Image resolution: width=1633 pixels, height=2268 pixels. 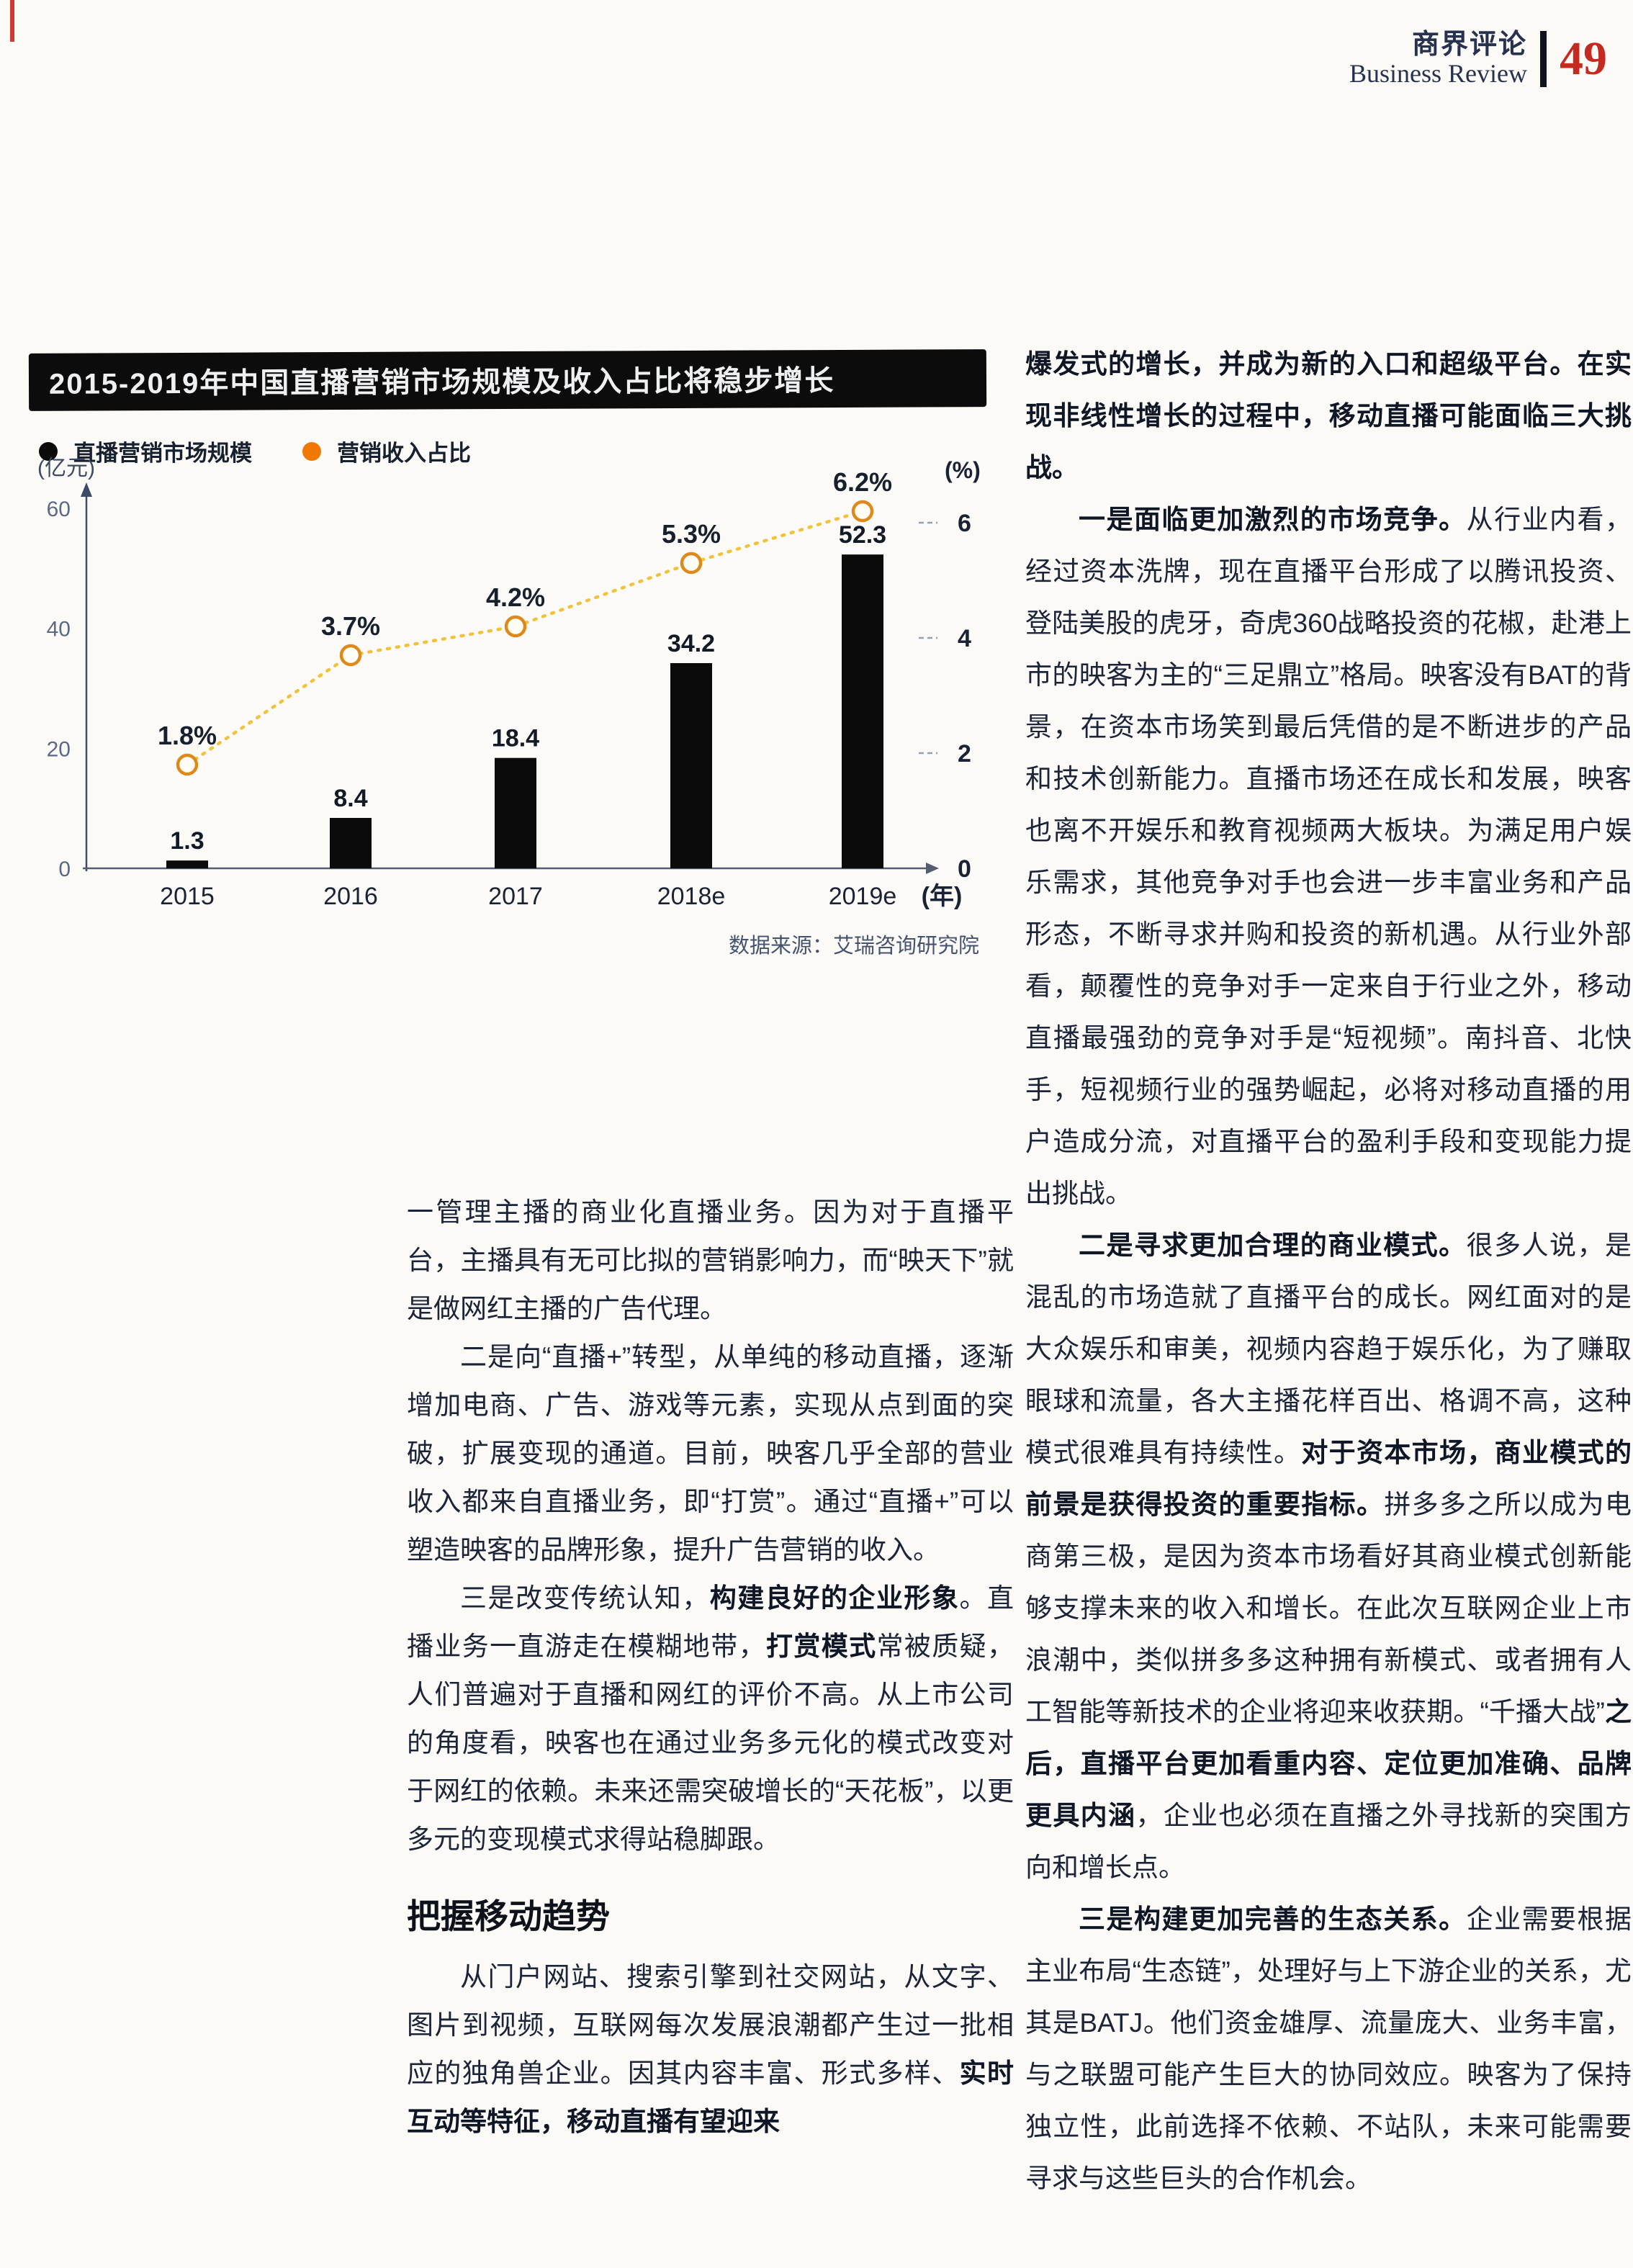 I want to click on left-tick-label: 0, so click(x=64, y=869).